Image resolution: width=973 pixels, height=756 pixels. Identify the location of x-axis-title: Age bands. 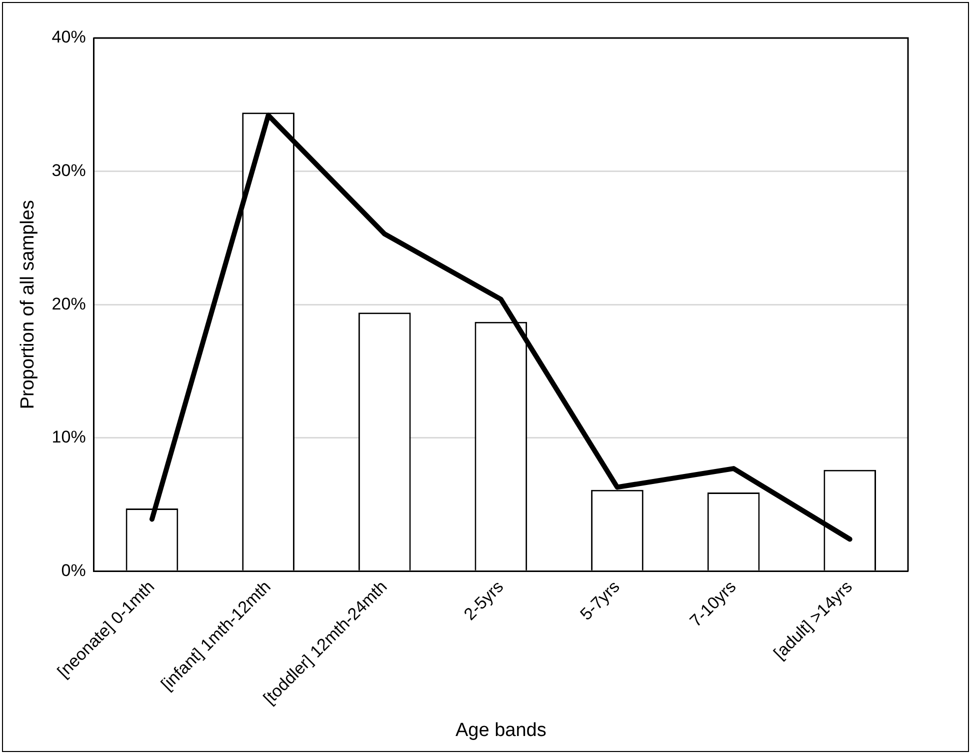
(500, 730).